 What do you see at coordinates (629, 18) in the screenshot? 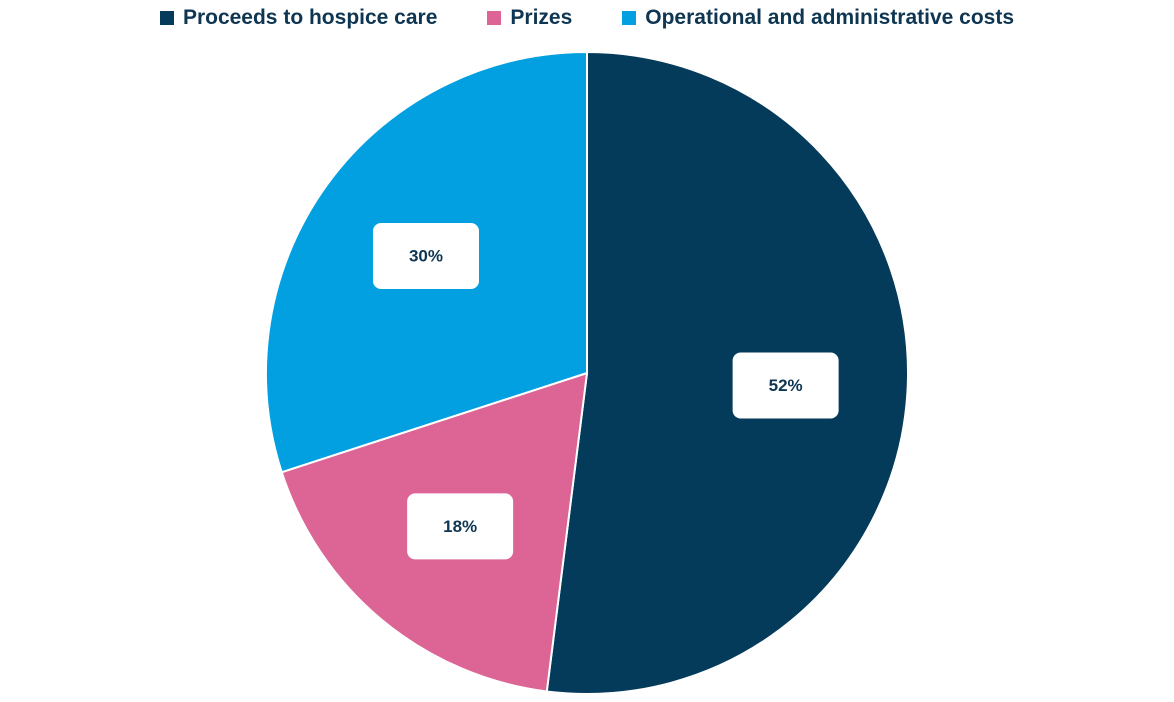
I see `legend-swatch-operational` at bounding box center [629, 18].